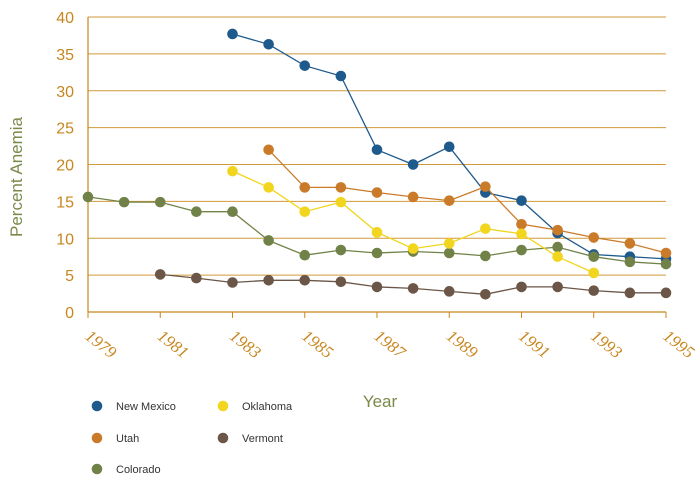  I want to click on x-tick-label: 1989, so click(462, 344).